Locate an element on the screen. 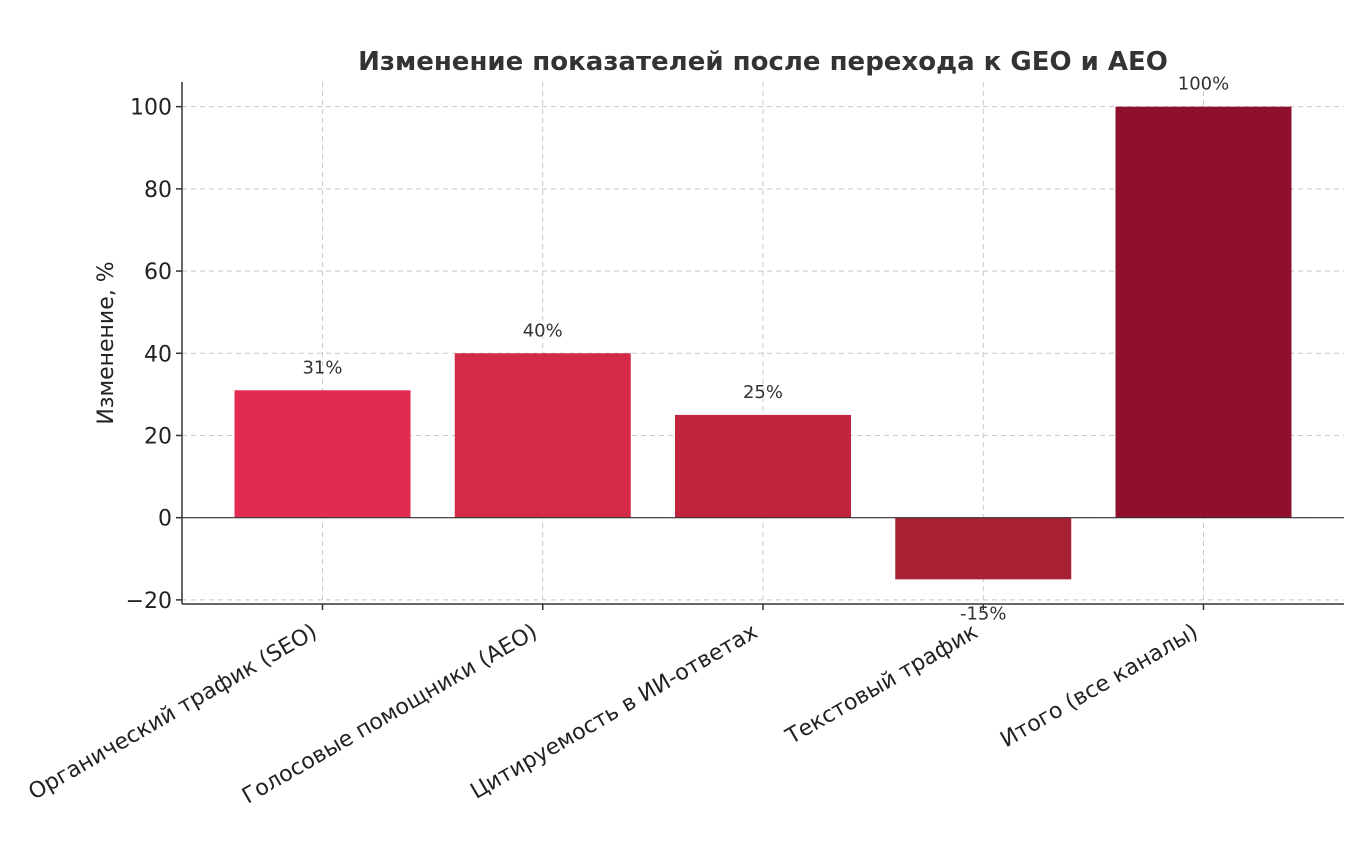 This screenshot has width=1360, height=862. x-tick-label: Итого (все каналы) is located at coordinates (1099, 686).